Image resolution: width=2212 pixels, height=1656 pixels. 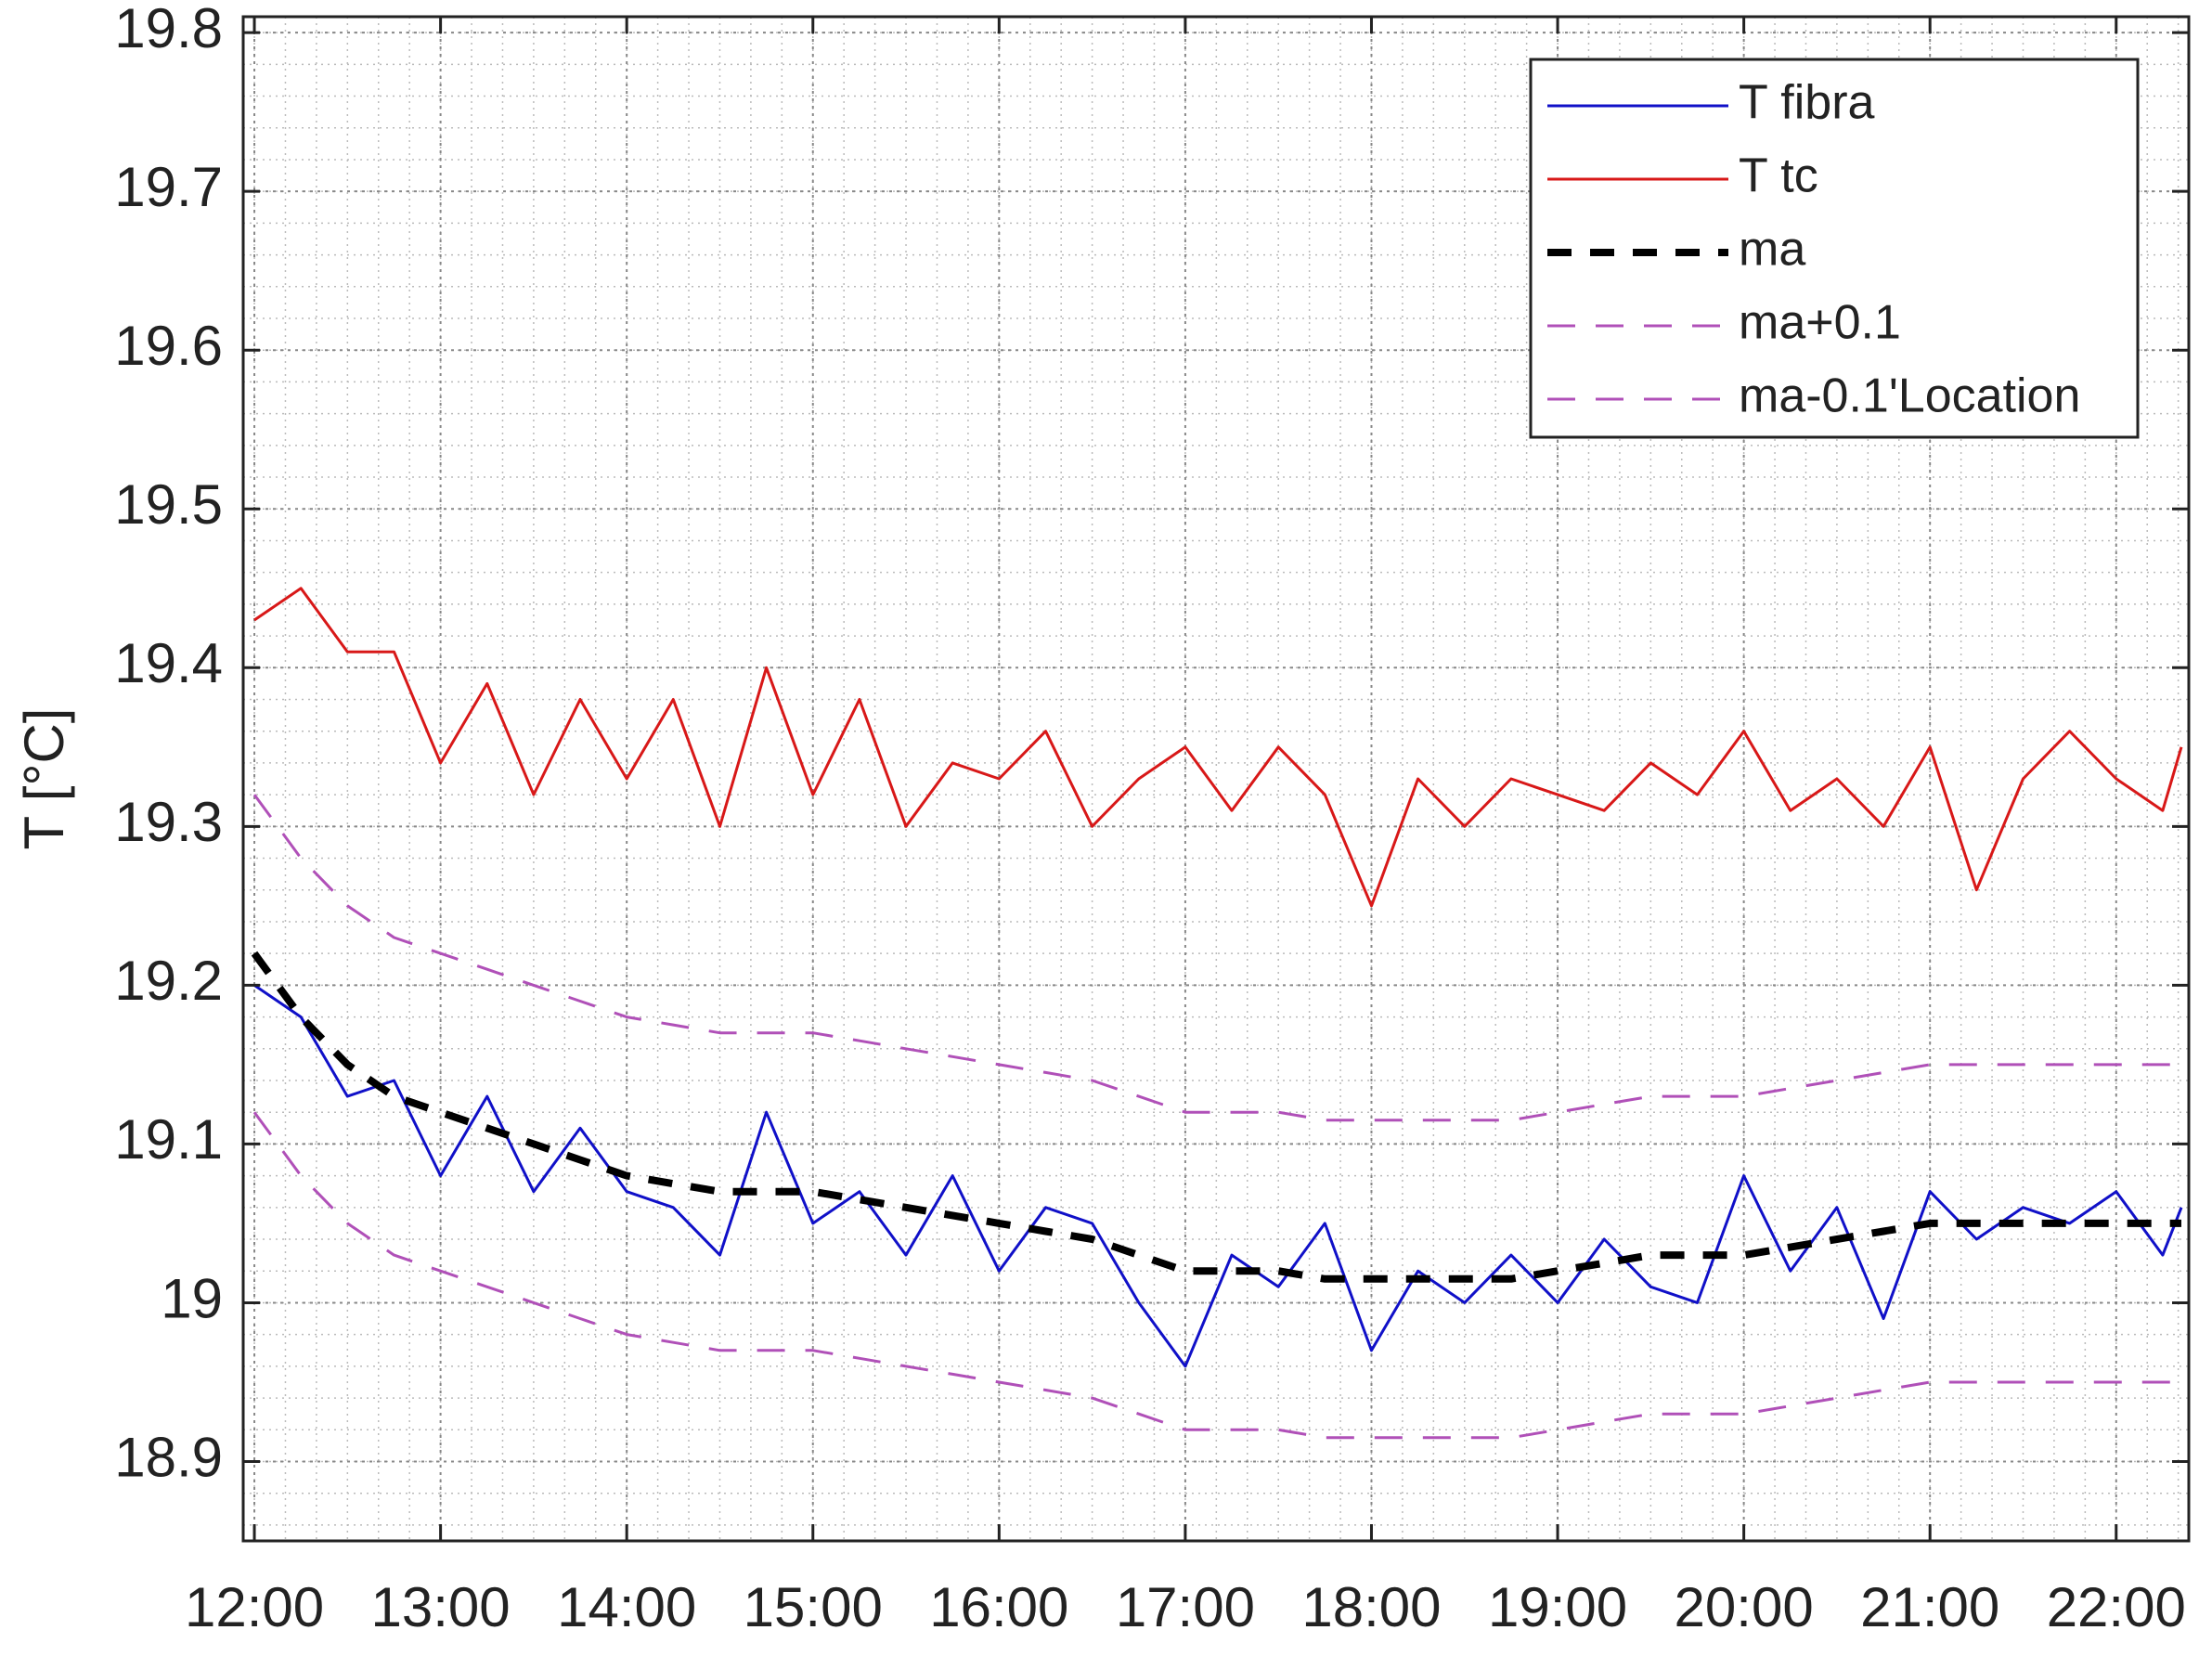 I want to click on x-tick-label: 18:00, so click(x=1371, y=1607).